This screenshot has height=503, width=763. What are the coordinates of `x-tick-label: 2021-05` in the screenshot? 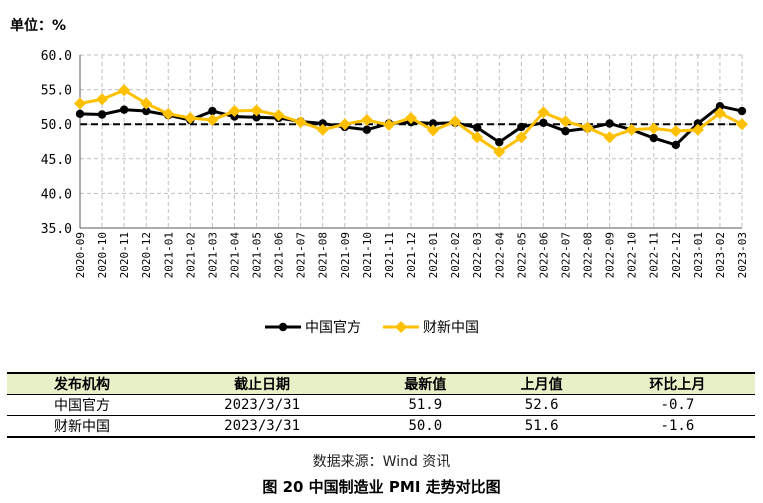 It's located at (257, 255).